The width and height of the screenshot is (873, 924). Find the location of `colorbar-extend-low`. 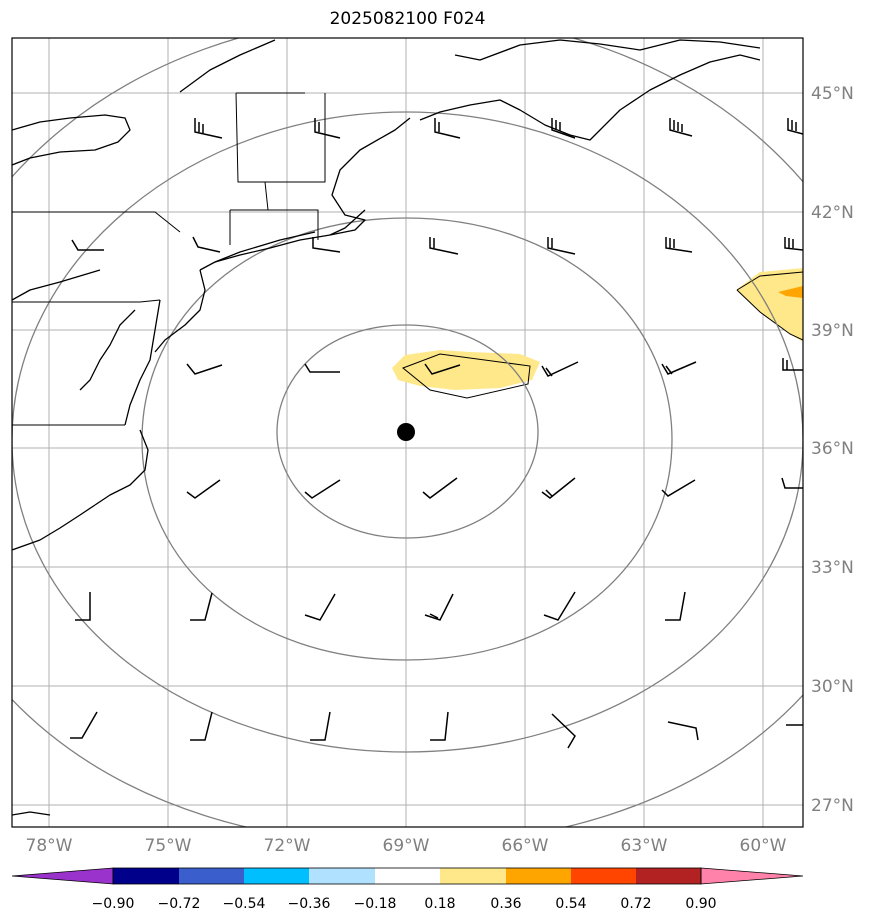

colorbar-extend-low is located at coordinates (62, 876).